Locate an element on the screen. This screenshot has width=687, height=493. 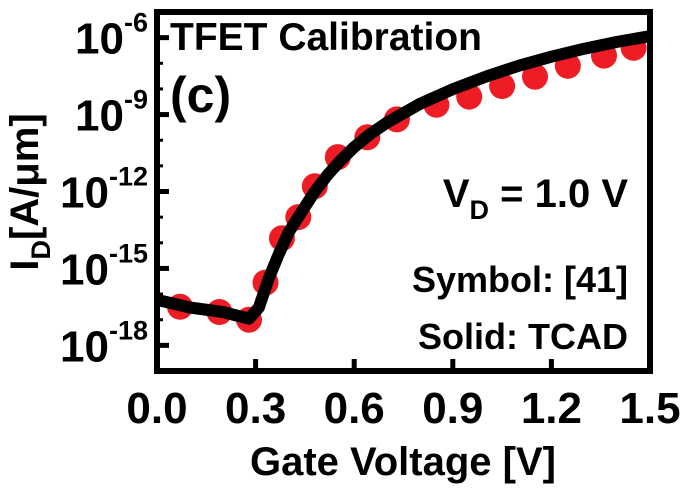
y-tick-label: 10⁻¹² is located at coordinates (104, 190).